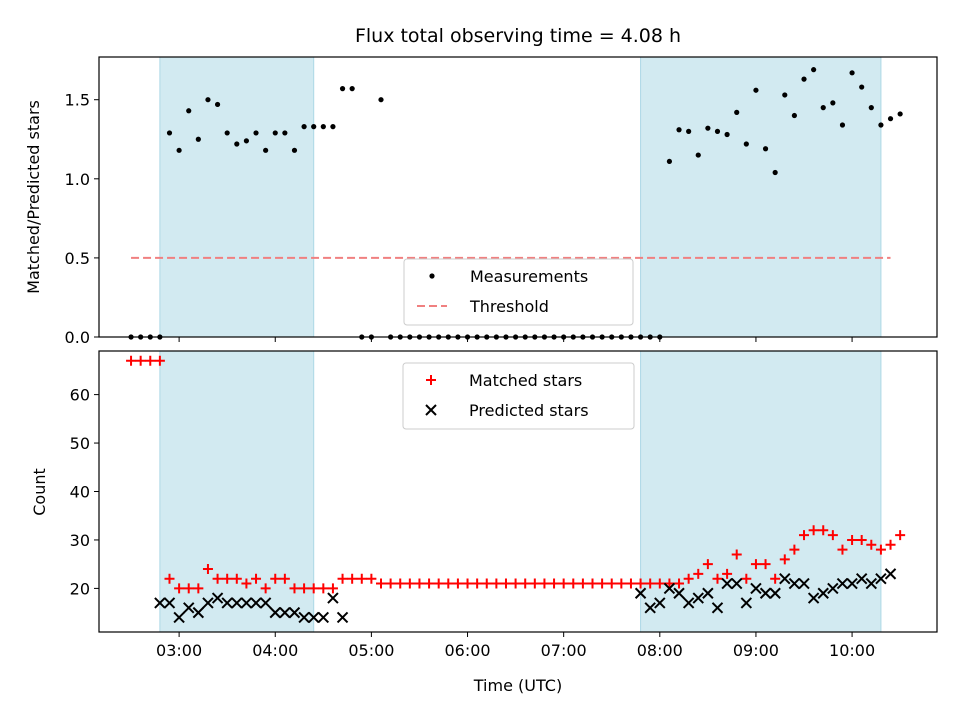 The width and height of the screenshot is (960, 720). I want to click on y-tick-label: 30, so click(80, 540).